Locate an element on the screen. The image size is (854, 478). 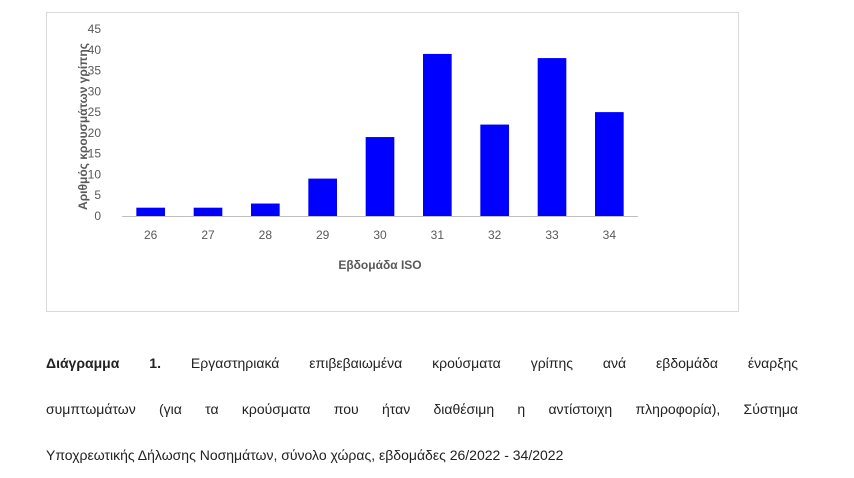
x-tick-label: 28 is located at coordinates (266, 235).